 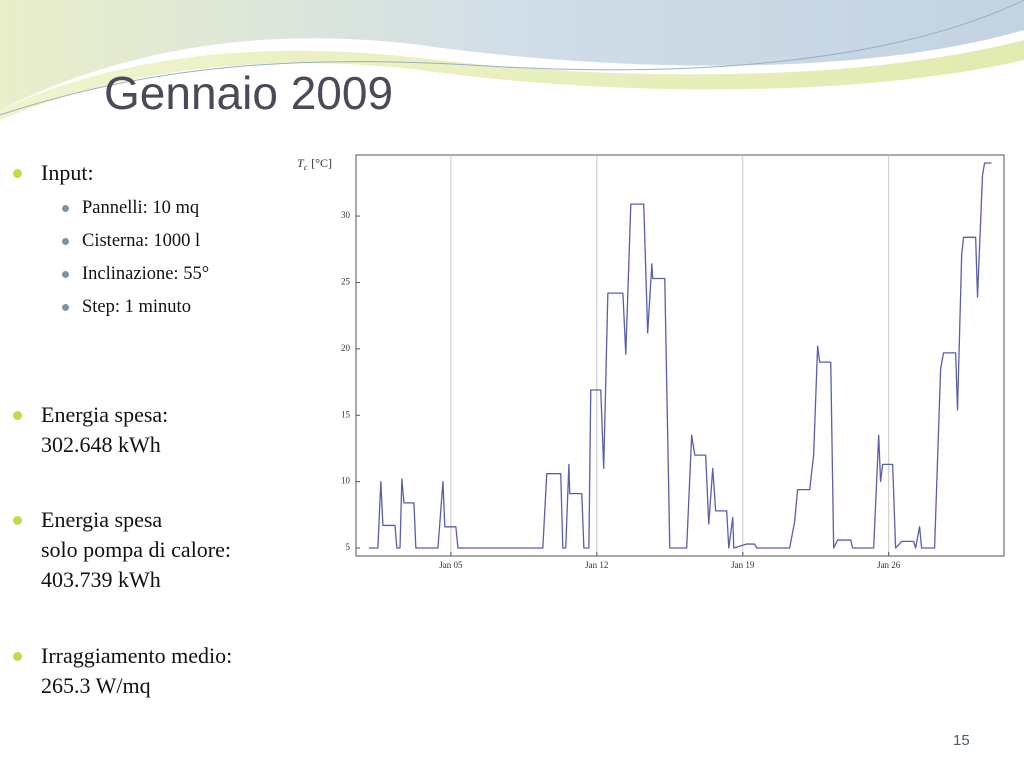 I want to click on page-number: 15, so click(x=961, y=740).